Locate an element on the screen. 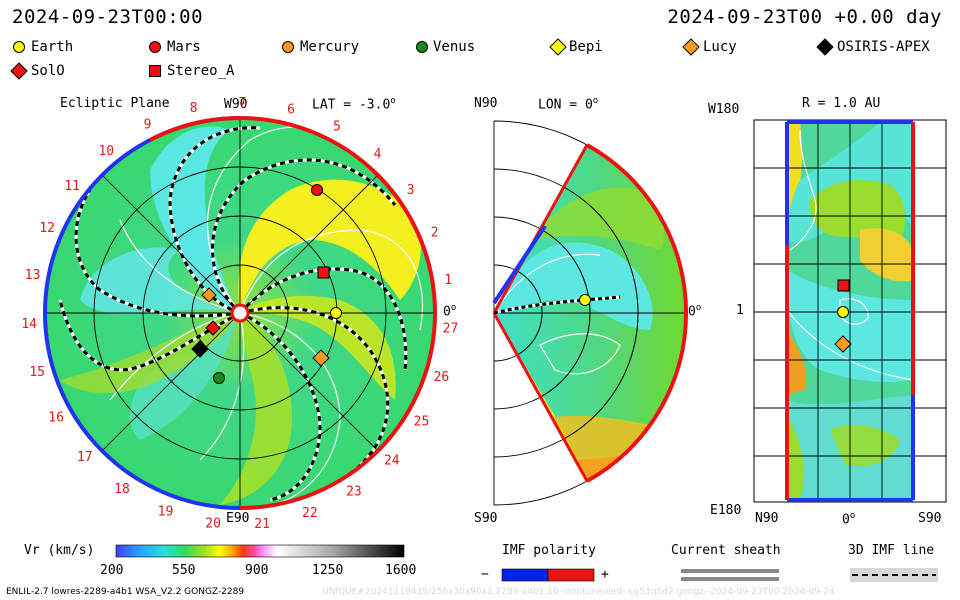  carrington-tick-19: 19 is located at coordinates (166, 511).